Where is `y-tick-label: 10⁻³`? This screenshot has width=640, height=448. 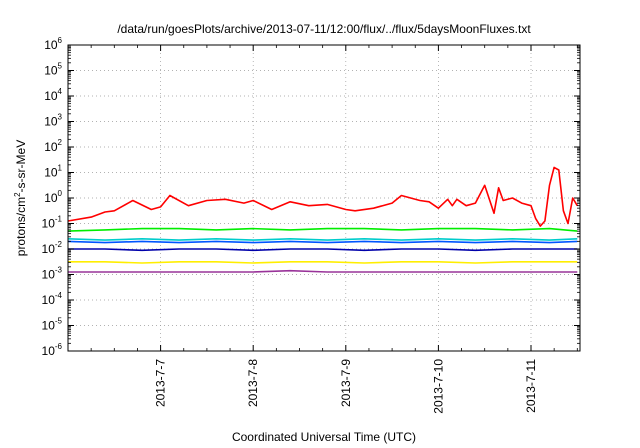
y-tick-label: 10⁻³ is located at coordinates (52, 274).